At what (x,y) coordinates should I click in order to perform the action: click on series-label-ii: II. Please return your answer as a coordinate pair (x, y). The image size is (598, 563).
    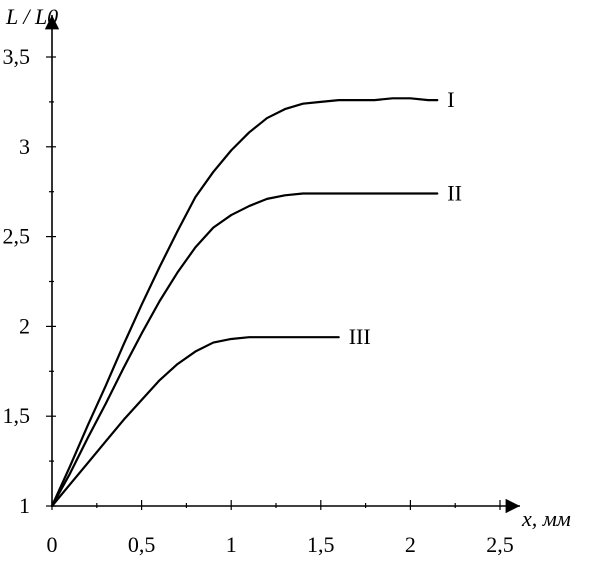
    Looking at the image, I should click on (454, 192).